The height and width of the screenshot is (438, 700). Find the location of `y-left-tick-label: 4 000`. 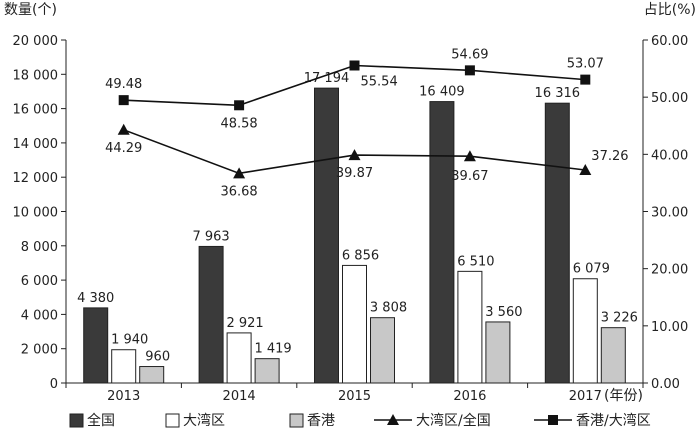

y-left-tick-label: 4 000 is located at coordinates (39, 315).